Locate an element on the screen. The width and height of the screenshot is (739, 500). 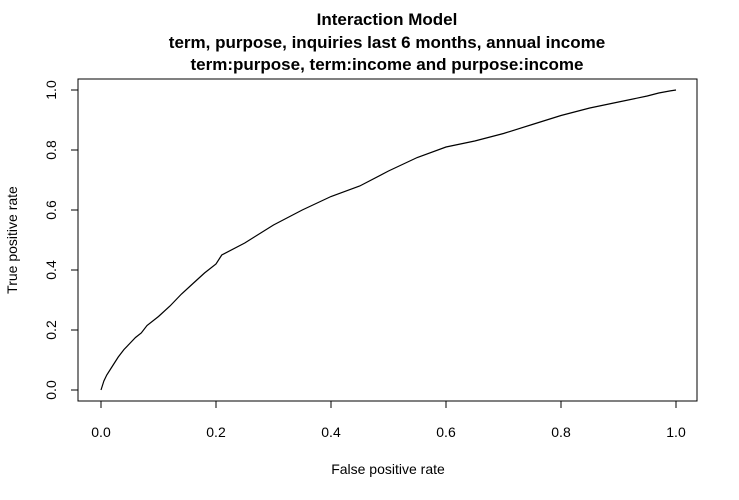
y-axis-label: True positive rate is located at coordinates (12, 240).